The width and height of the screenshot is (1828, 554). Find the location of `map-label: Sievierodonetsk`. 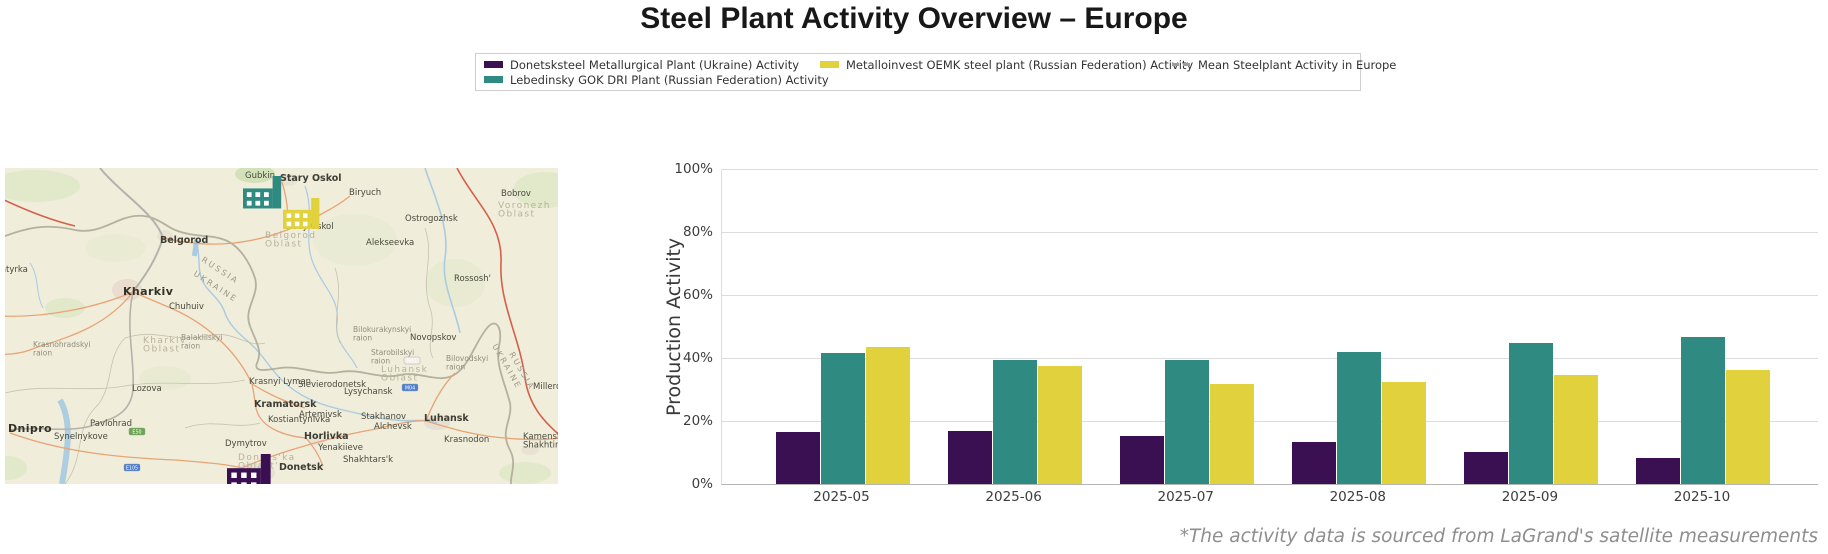

map-label: Sievierodonetsk is located at coordinates (332, 385).